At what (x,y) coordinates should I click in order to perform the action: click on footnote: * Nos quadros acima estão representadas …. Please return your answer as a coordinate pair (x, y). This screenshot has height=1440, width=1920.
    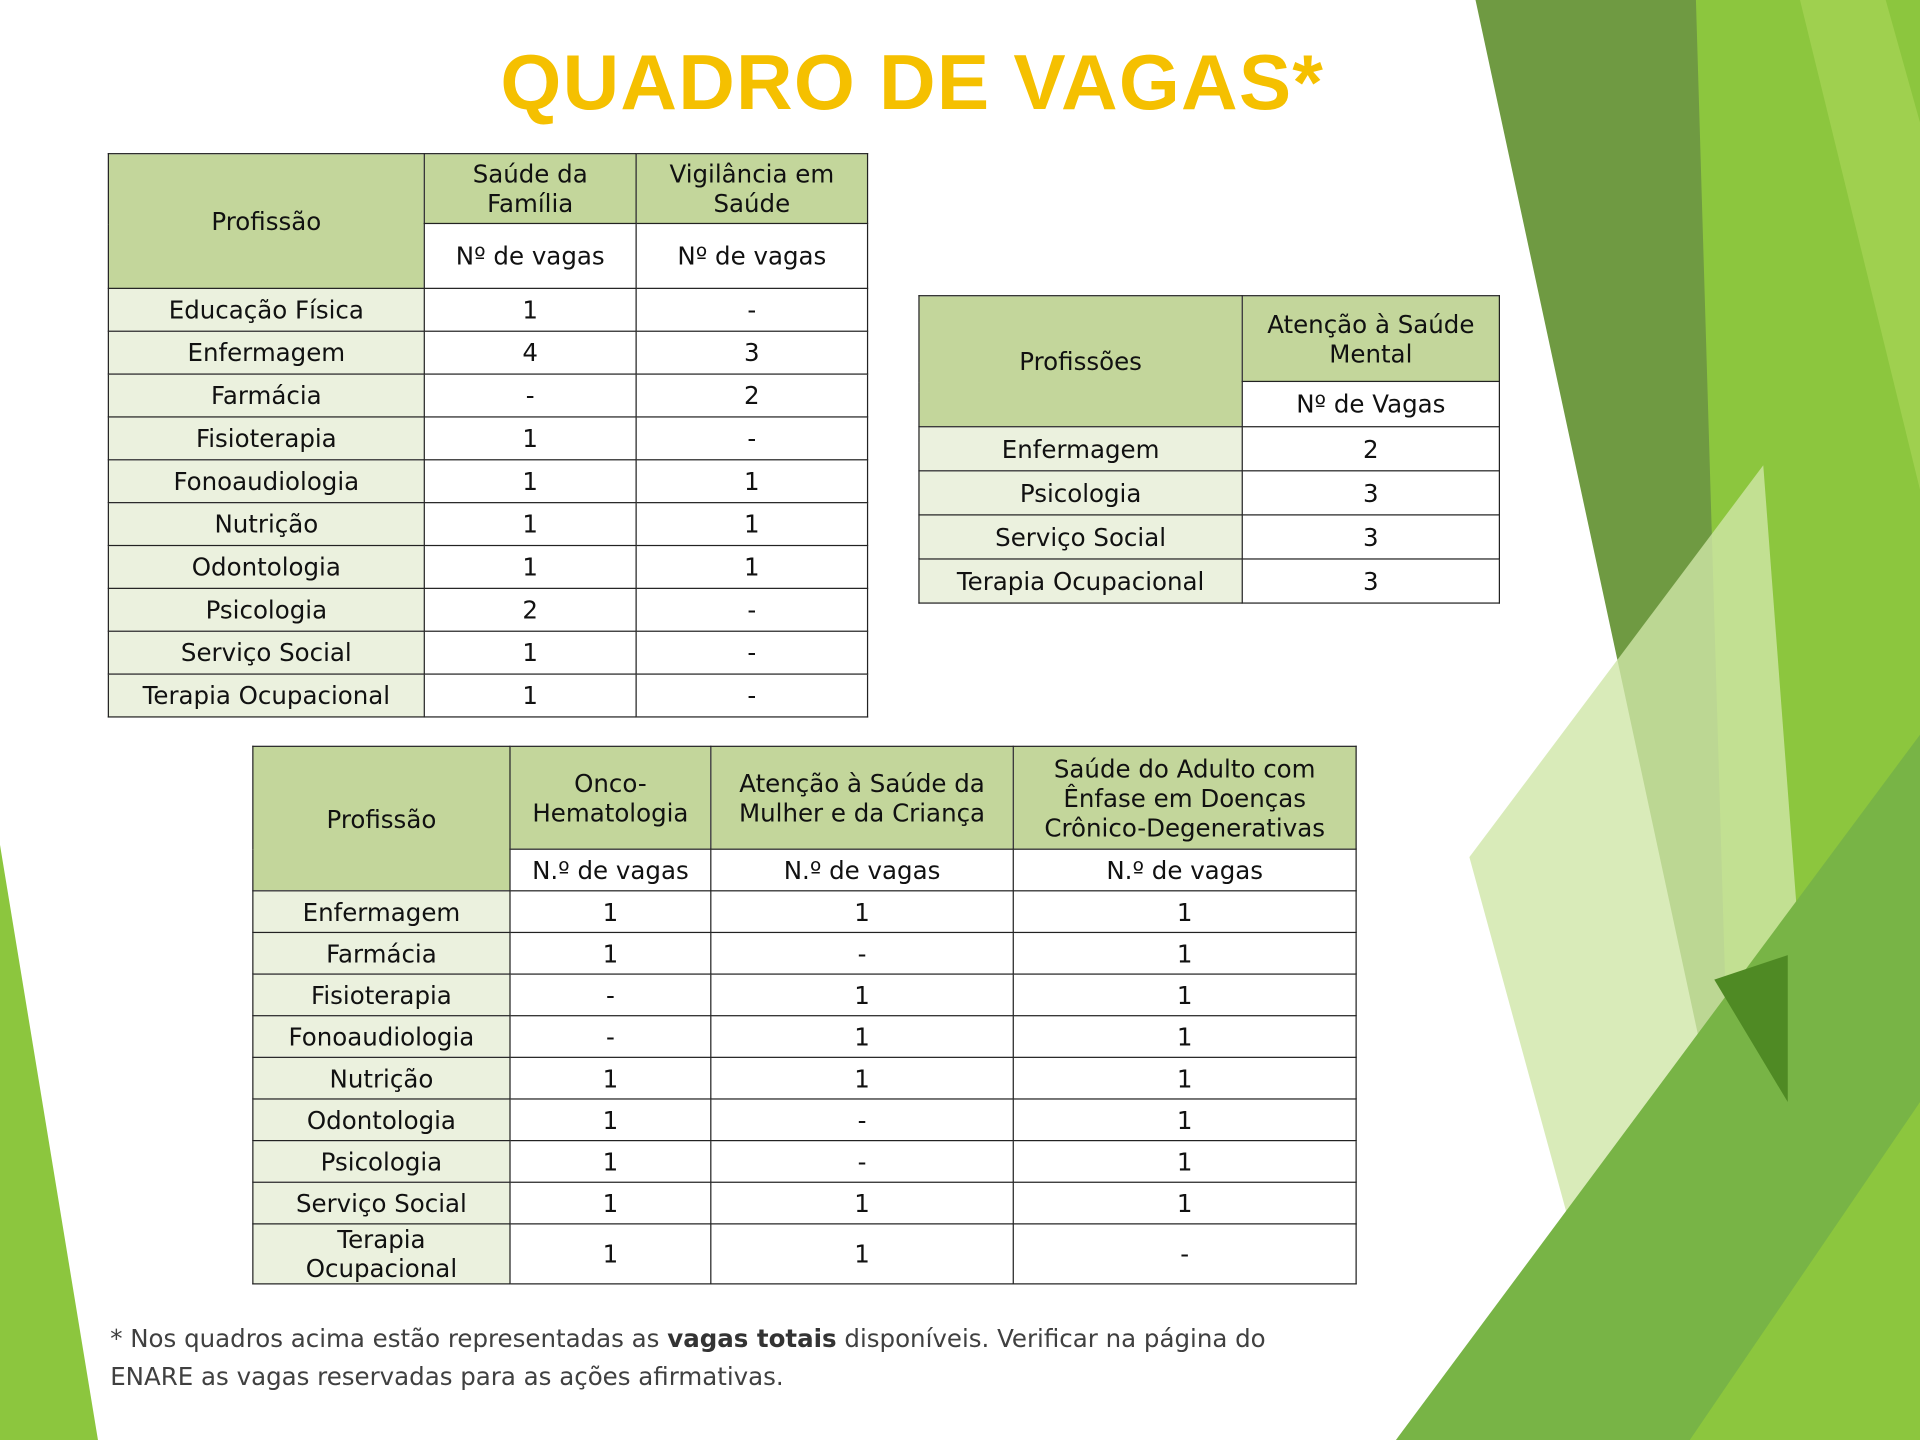
    Looking at the image, I should click on (716, 1358).